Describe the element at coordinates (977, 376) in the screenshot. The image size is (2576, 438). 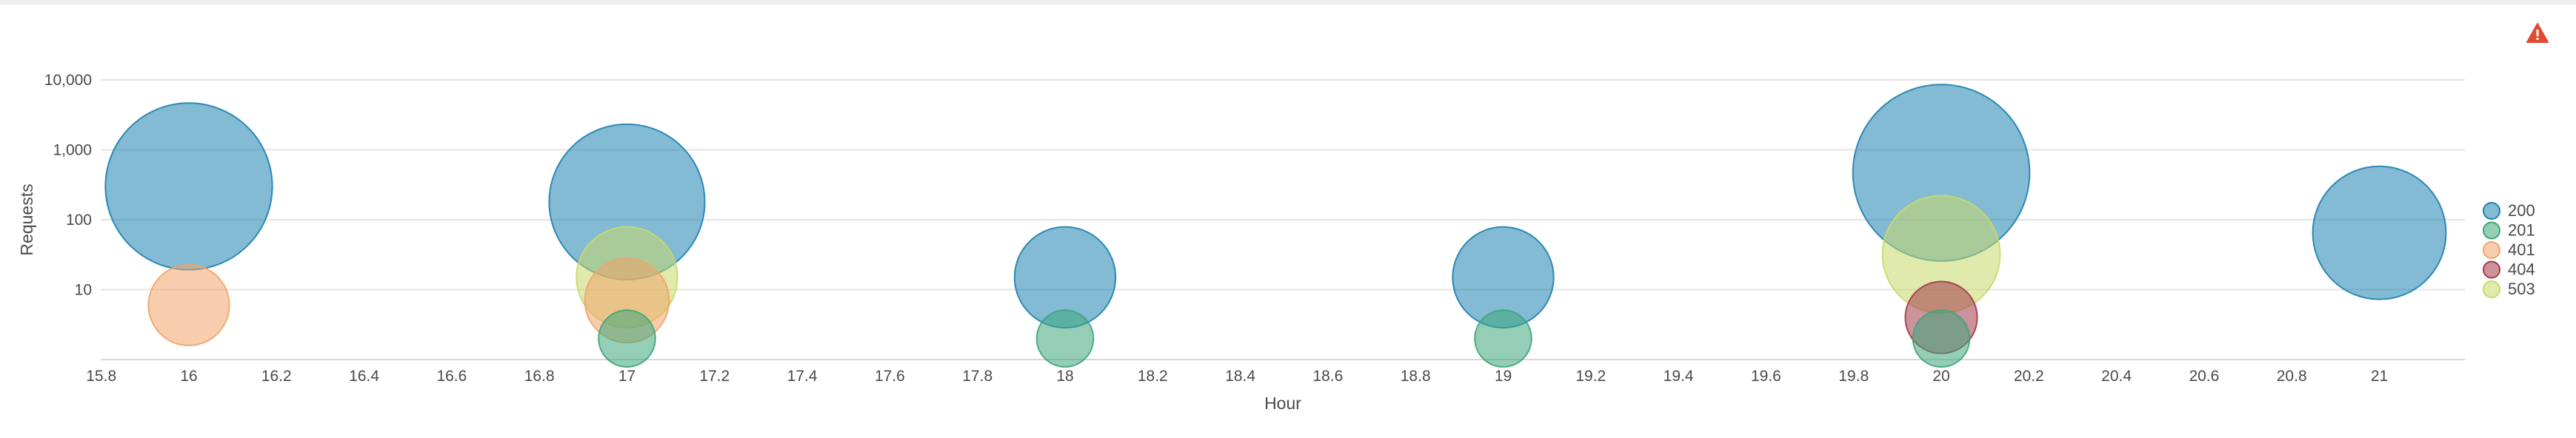
I see `x-tick-label: 17.8` at that location.